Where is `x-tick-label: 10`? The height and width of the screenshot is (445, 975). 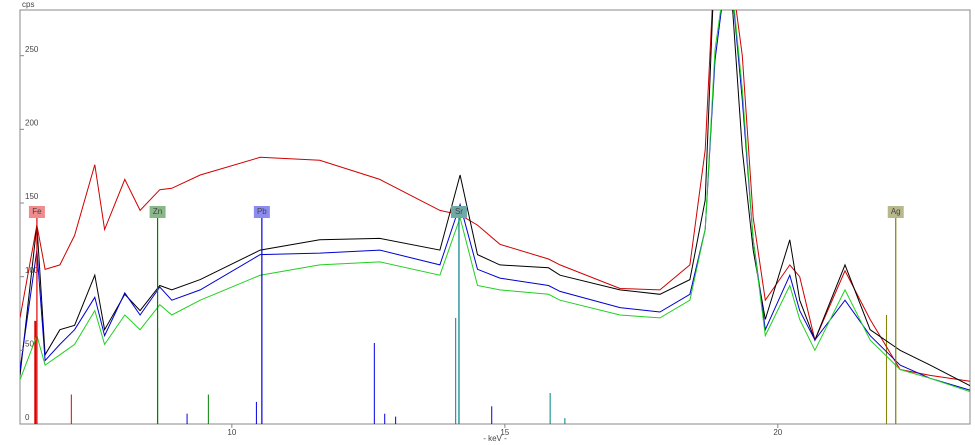 x-tick-label: 10 is located at coordinates (231, 432).